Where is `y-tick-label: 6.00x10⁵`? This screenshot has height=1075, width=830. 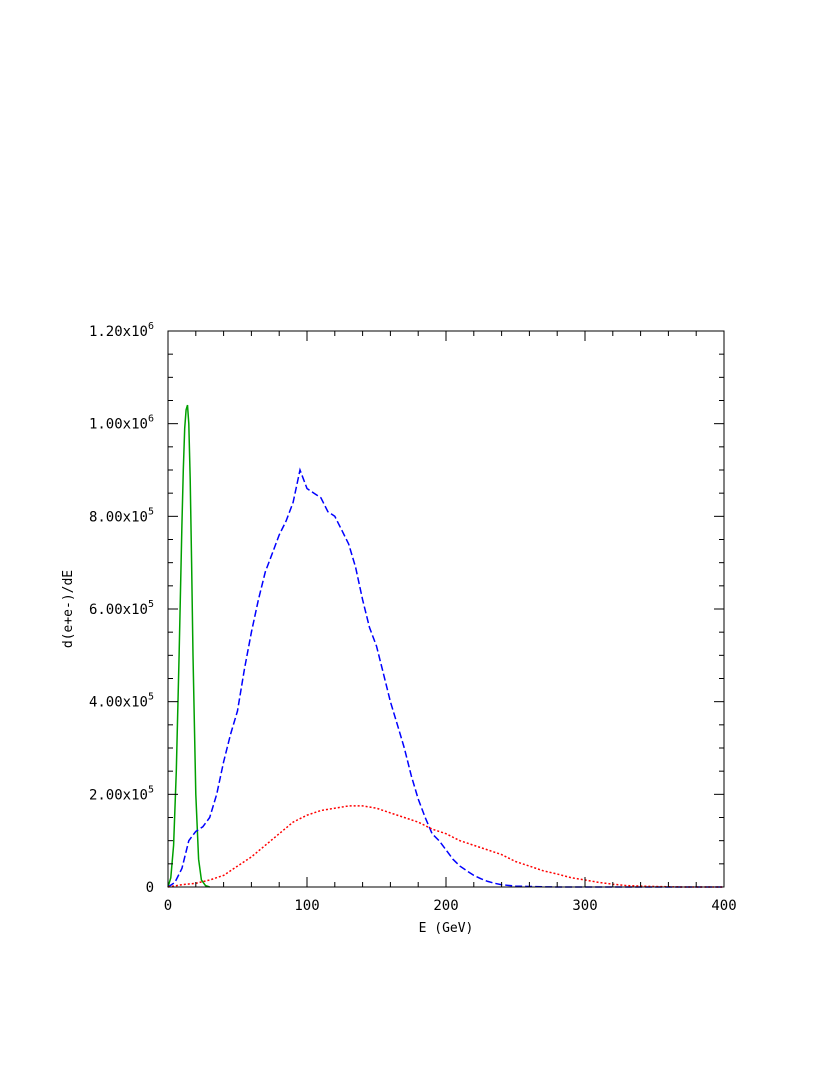 y-tick-label: 6.00x10⁵ is located at coordinates (121, 608).